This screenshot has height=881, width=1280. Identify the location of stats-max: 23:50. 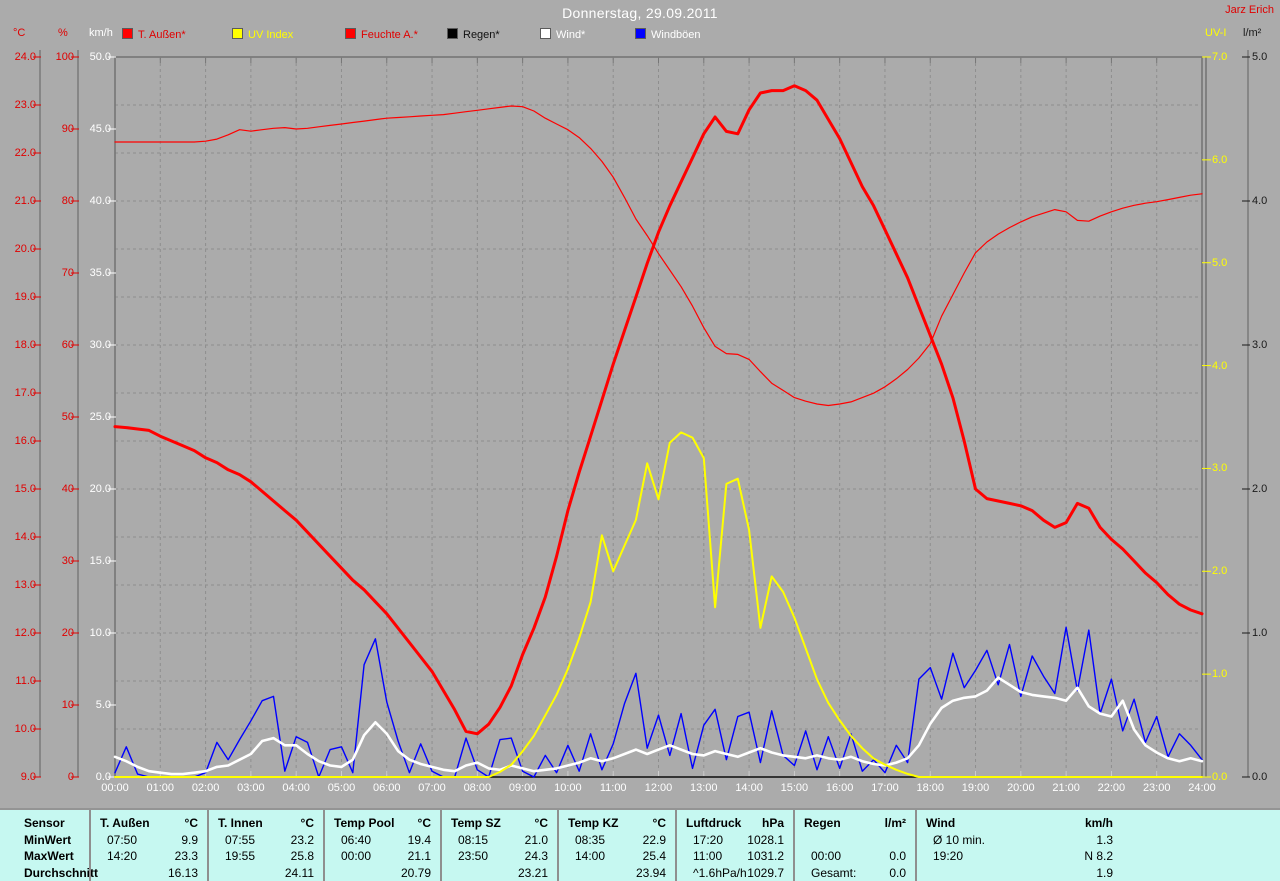
(473, 856).